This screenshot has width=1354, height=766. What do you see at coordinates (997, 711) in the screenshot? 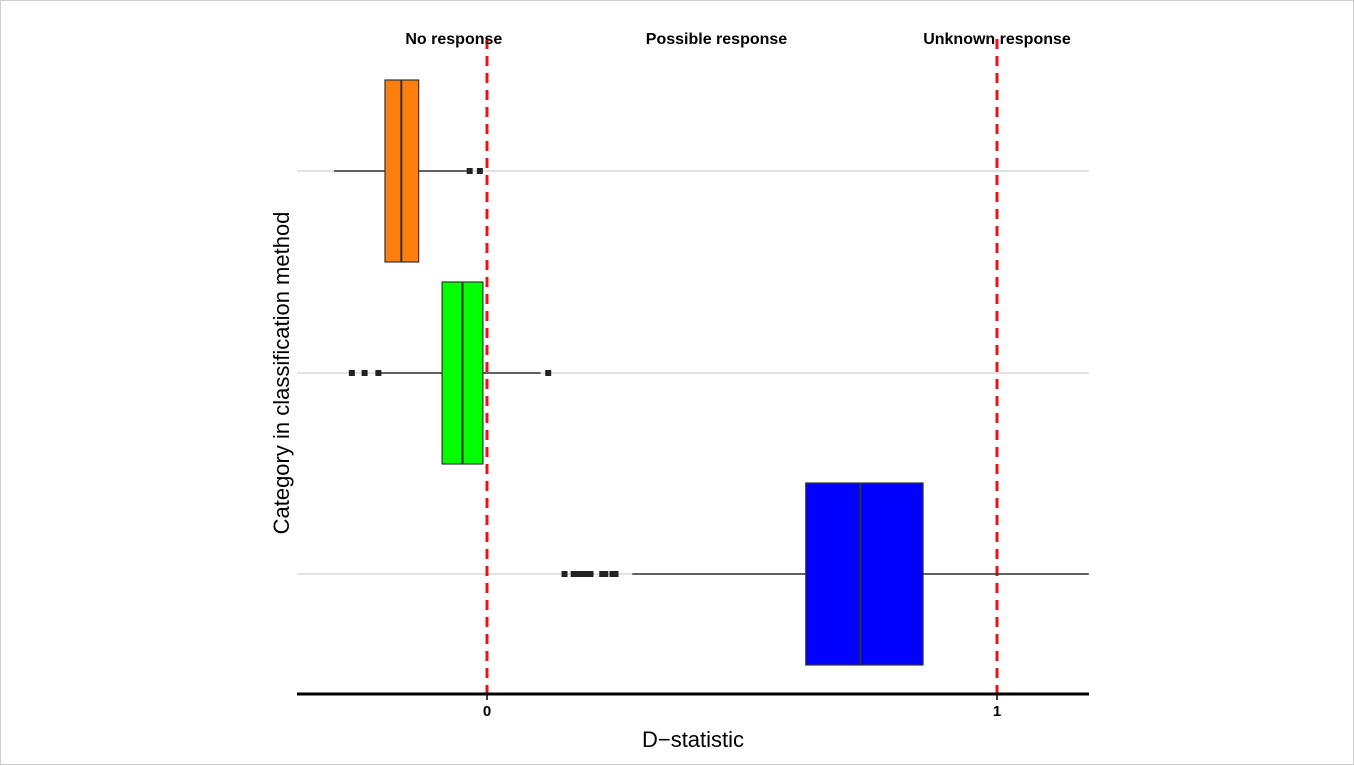
I see `x-tick-label-2: 1` at bounding box center [997, 711].